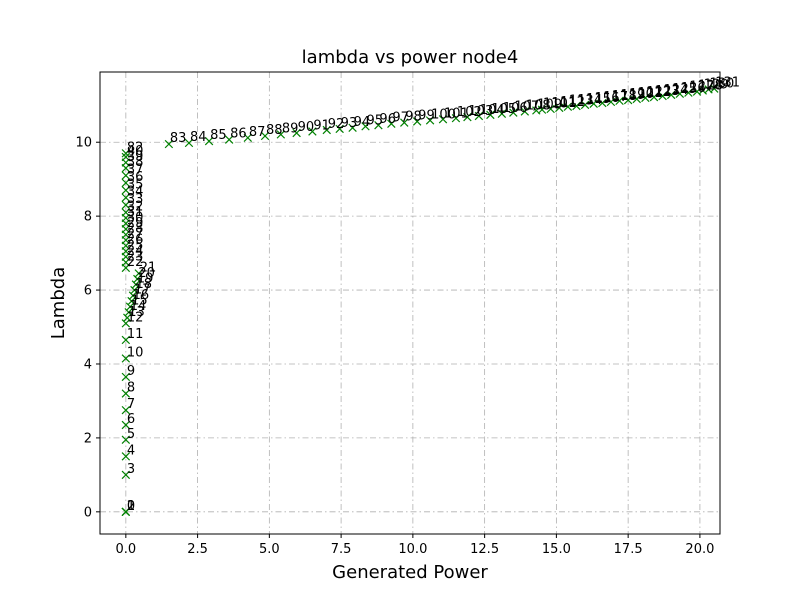 The height and width of the screenshot is (600, 800). Describe the element at coordinates (58, 303) in the screenshot. I see `y-axis-title: Lambda` at that location.